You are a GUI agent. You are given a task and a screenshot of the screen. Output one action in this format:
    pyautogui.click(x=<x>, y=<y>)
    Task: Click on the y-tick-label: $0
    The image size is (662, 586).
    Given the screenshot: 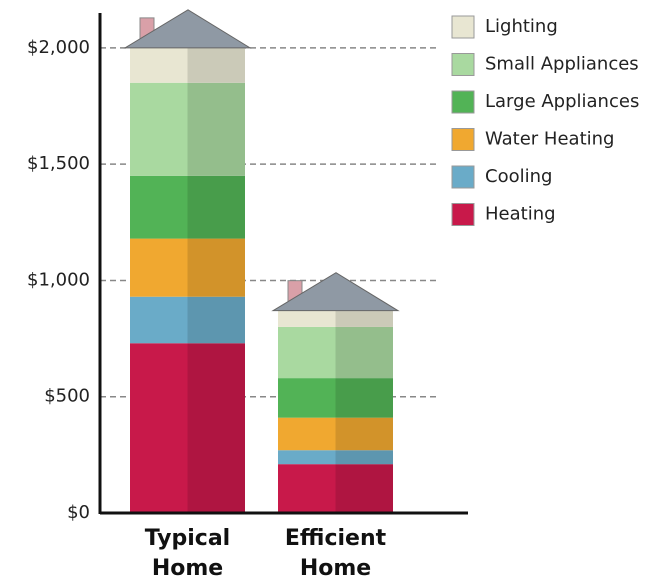 What is the action you would take?
    pyautogui.click(x=78, y=512)
    